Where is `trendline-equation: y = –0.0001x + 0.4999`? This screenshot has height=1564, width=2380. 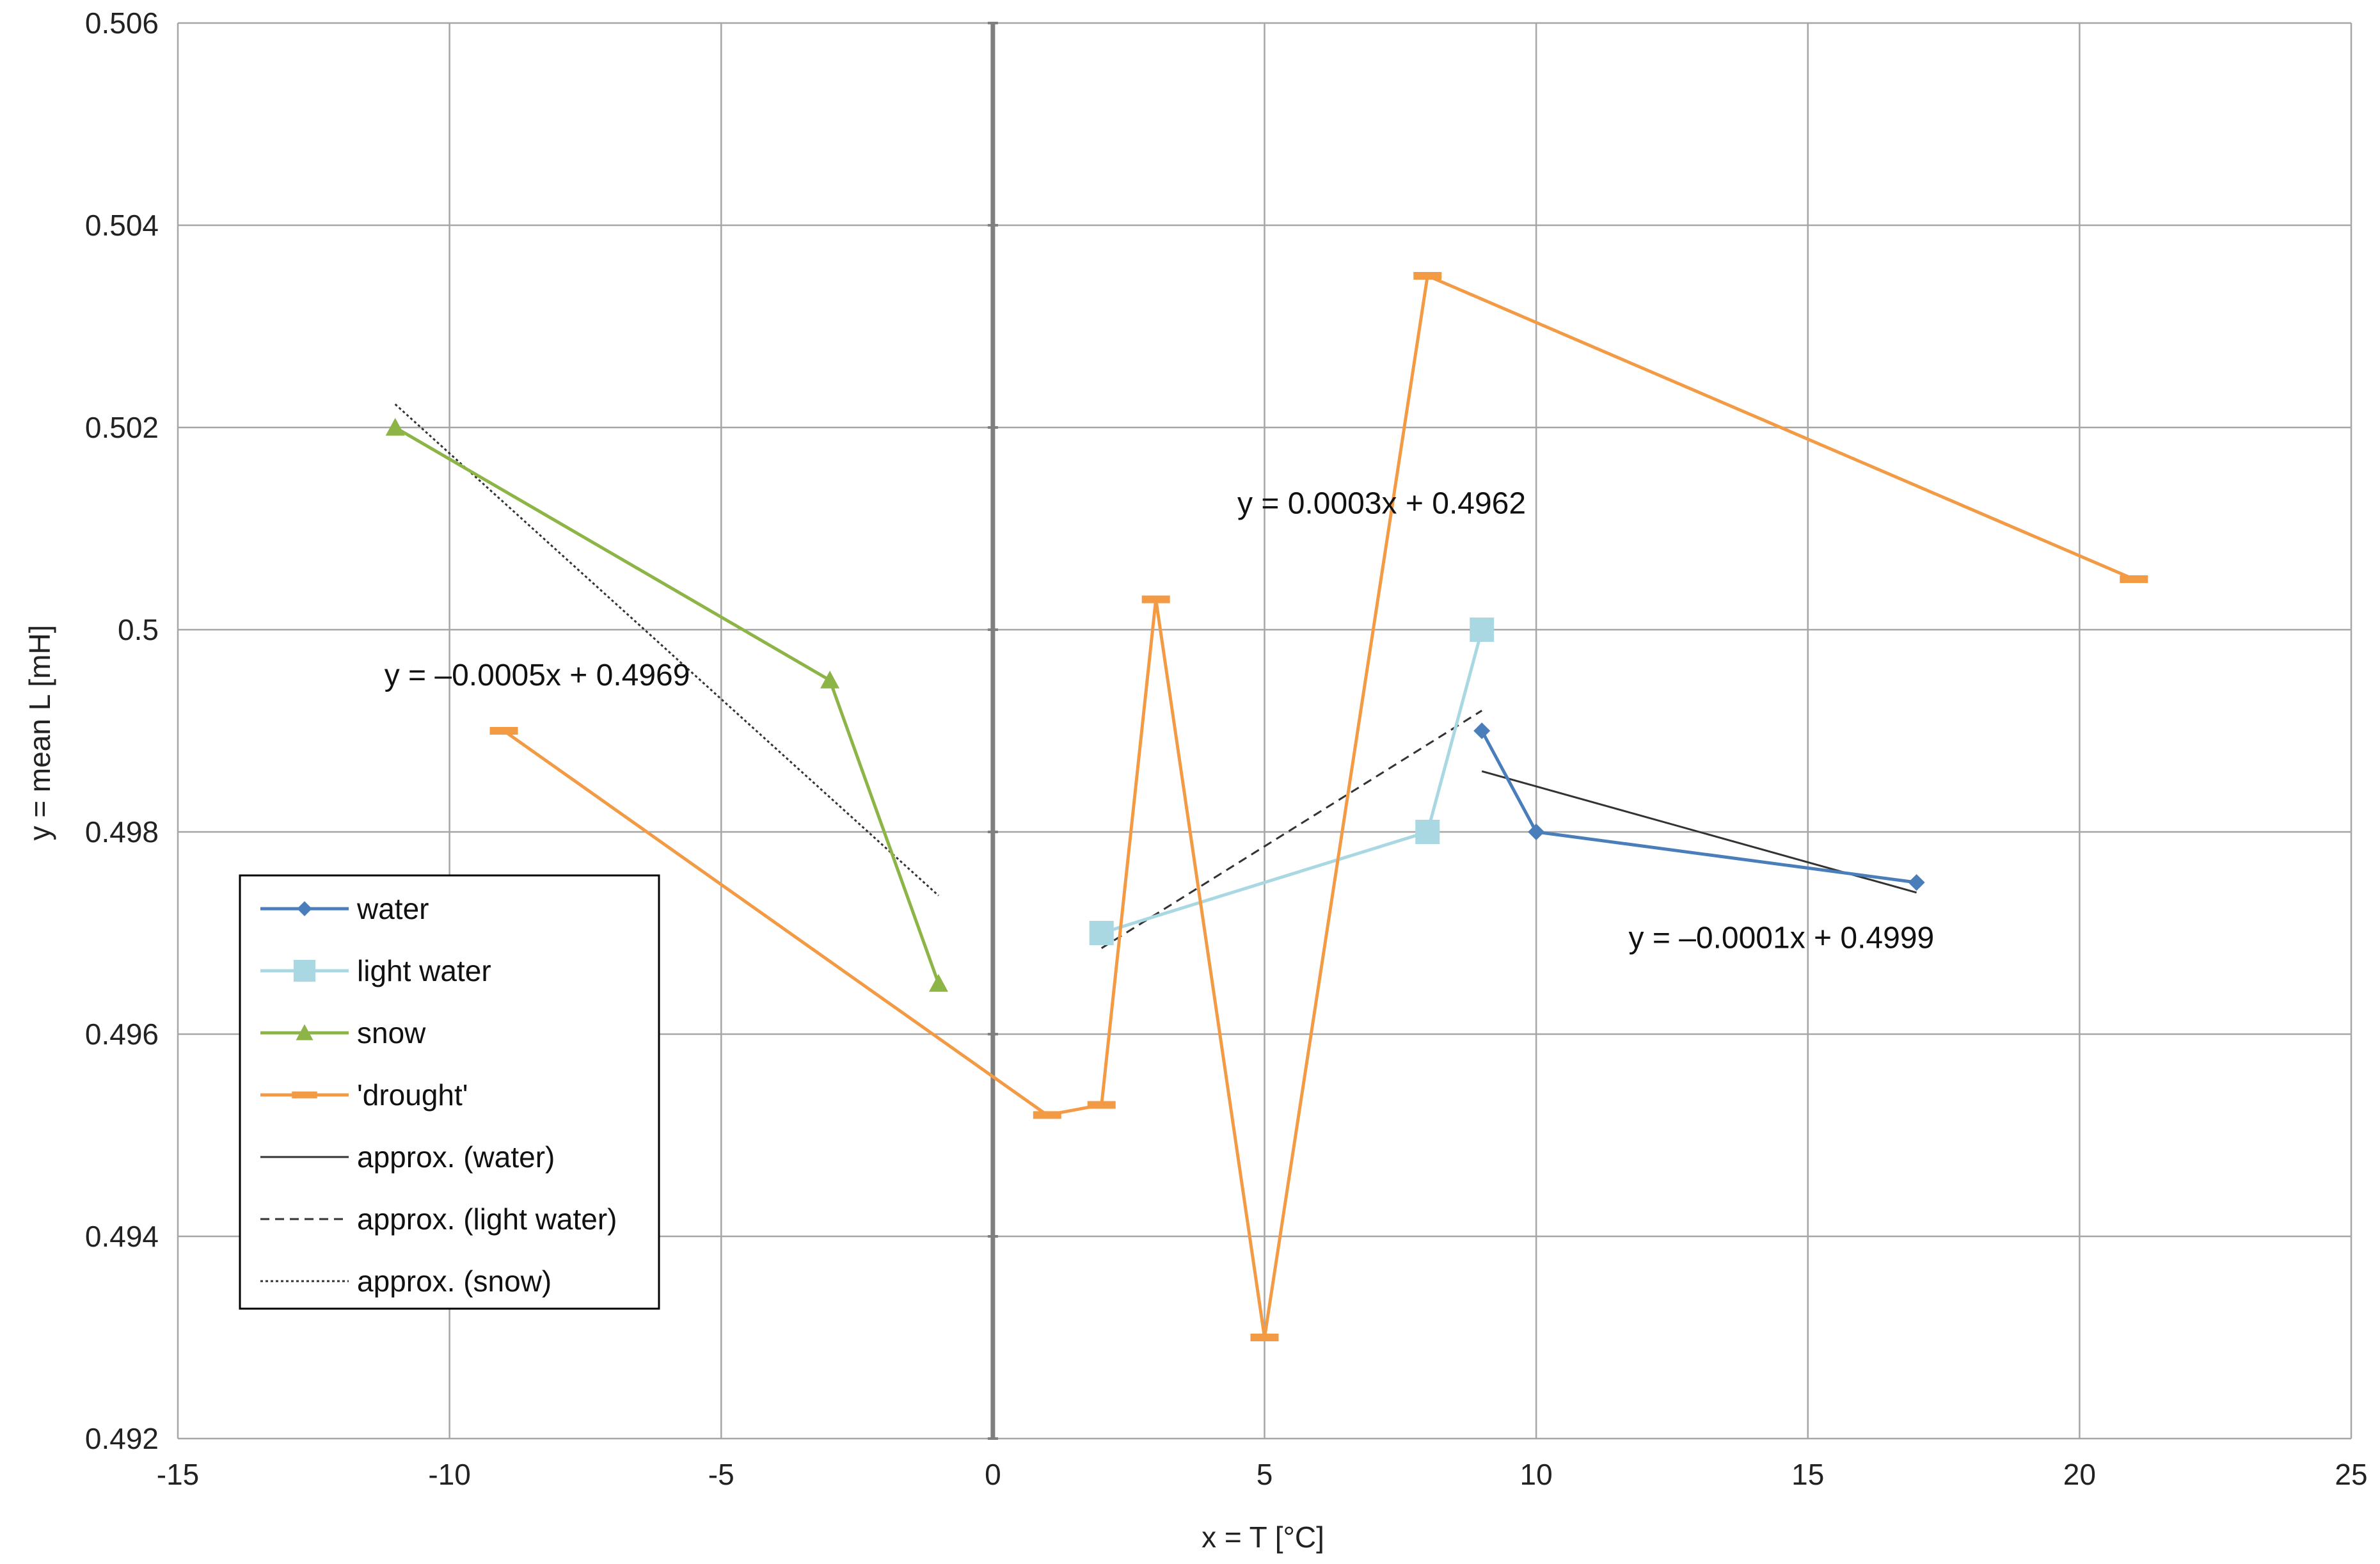 trendline-equation: y = –0.0001x + 0.4999 is located at coordinates (1781, 938).